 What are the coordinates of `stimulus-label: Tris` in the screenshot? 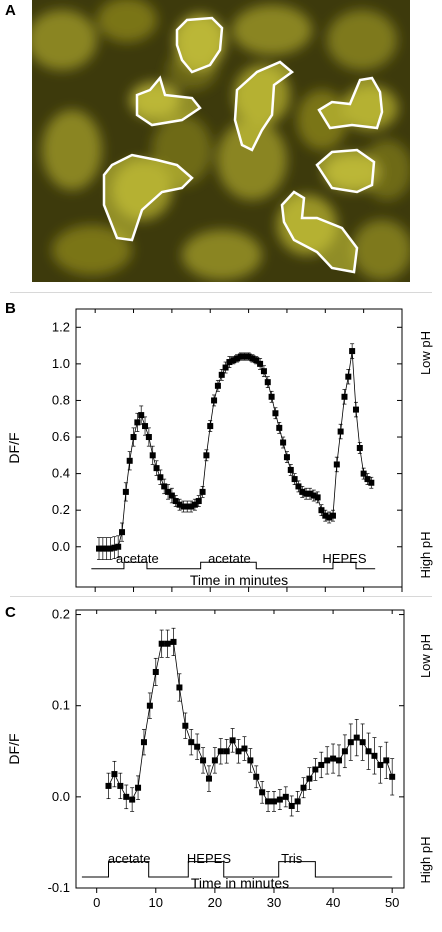 It's located at (292, 858).